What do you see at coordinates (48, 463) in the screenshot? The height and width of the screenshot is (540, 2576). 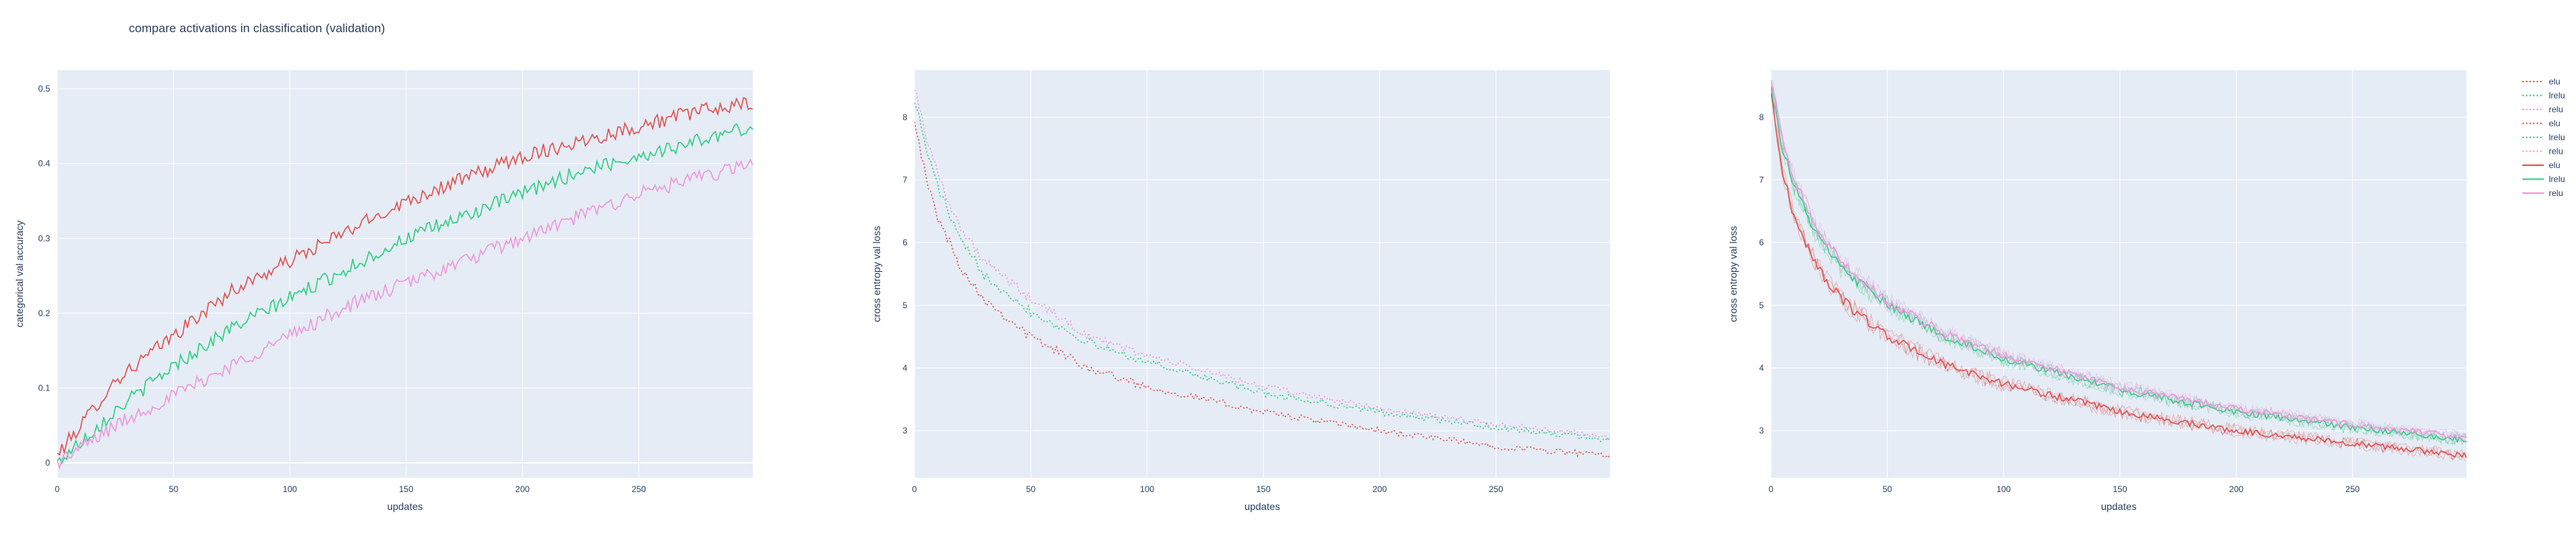 I see `y-tick-label: 0` at bounding box center [48, 463].